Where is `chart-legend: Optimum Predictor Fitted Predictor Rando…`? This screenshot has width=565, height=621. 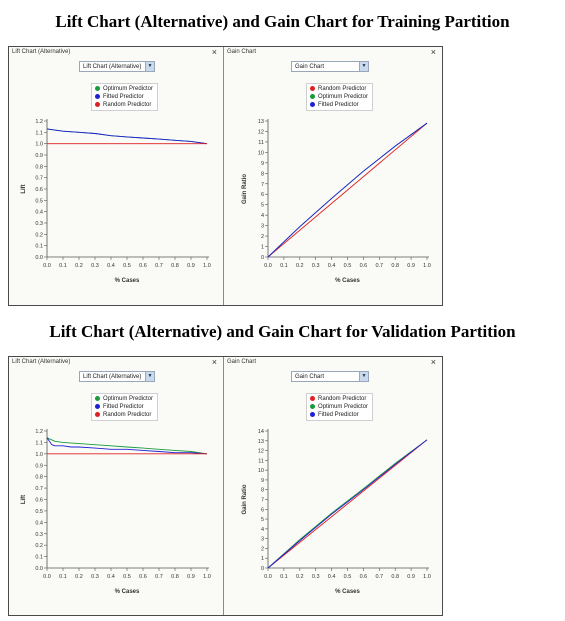
chart-legend: Optimum Predictor Fitted Predictor Rando… is located at coordinates (125, 407).